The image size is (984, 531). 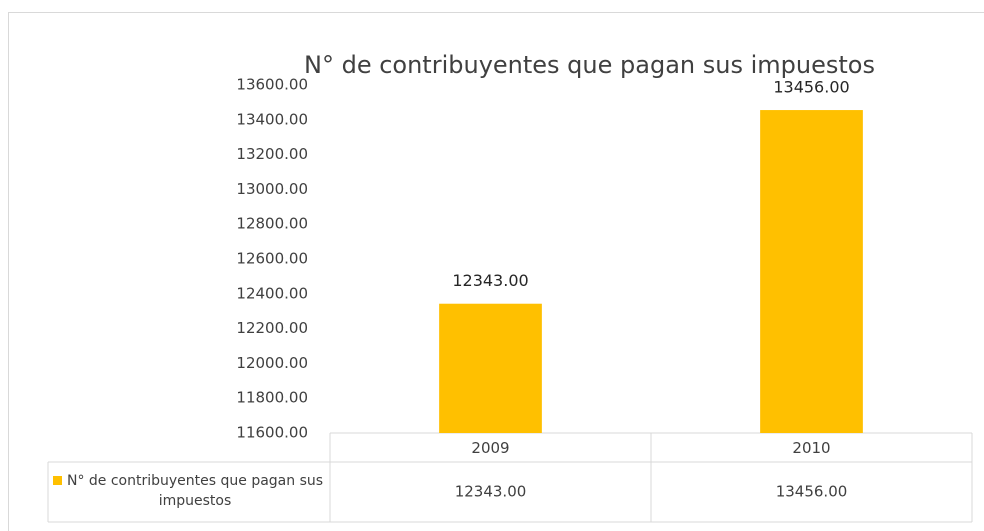 I want to click on y-tick-label: 13200.00, so click(x=272, y=154).